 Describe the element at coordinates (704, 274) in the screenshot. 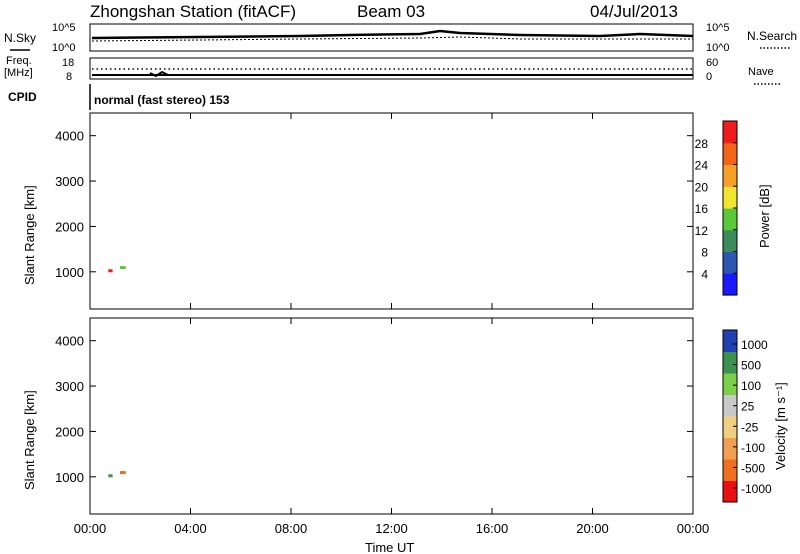

I see `power-colorbar-tick-label: 4` at that location.